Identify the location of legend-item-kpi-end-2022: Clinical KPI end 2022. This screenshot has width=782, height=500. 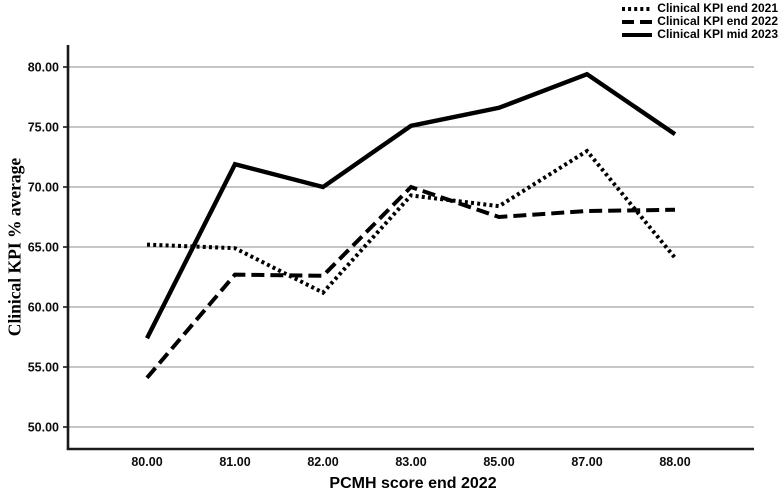
(700, 21).